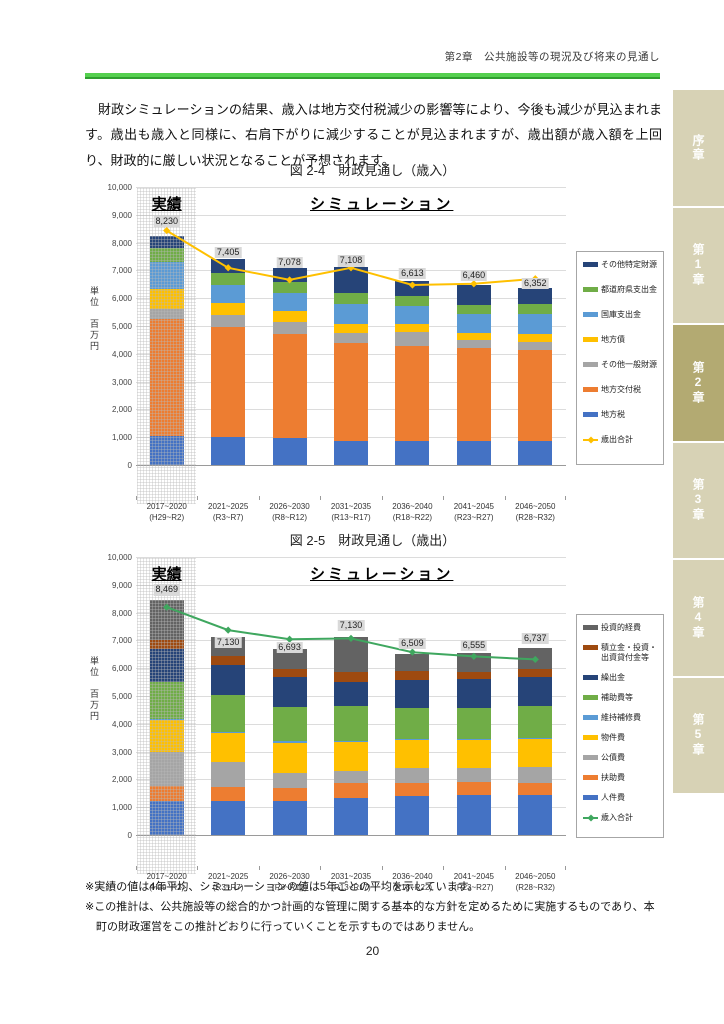 The height and width of the screenshot is (1024, 724). Describe the element at coordinates (621, 440) in the screenshot. I see `legend-item: 歳出合計` at that location.